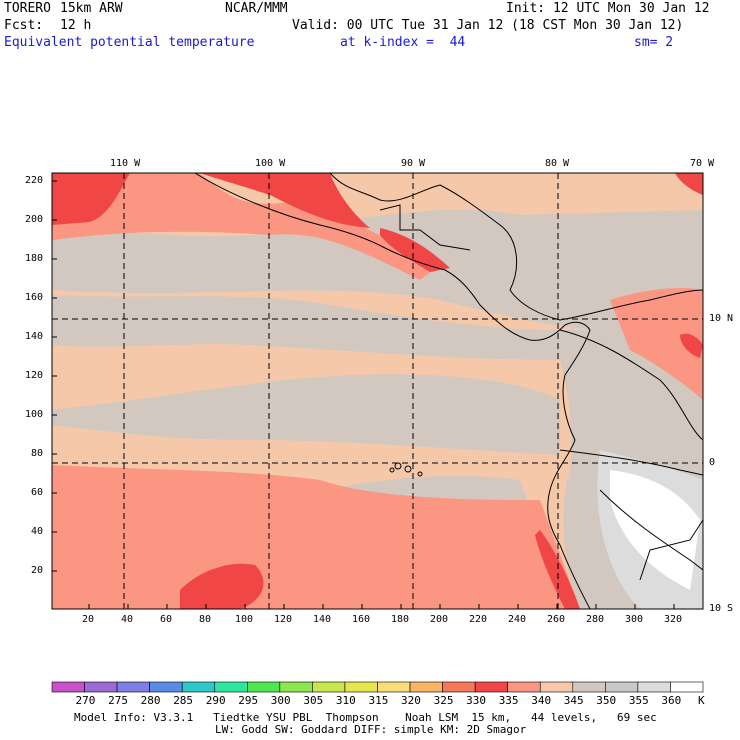 This screenshot has height=740, width=740. Describe the element at coordinates (556, 619) in the screenshot. I see `x-tick-label: 260` at that location.